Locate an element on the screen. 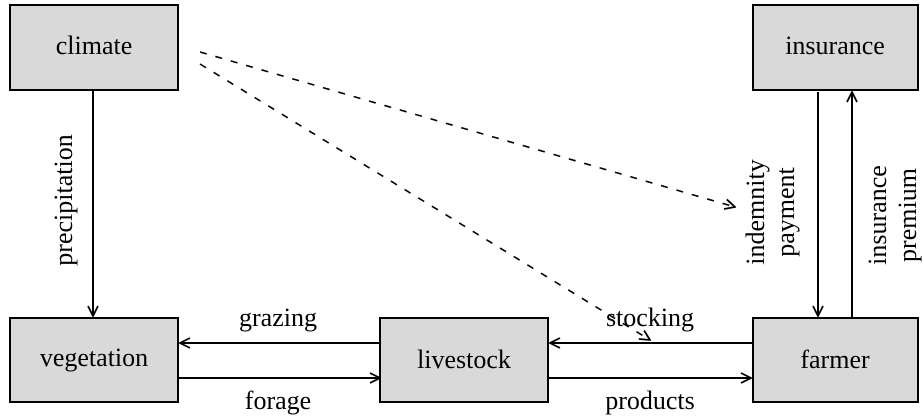 Image resolution: width=923 pixels, height=417 pixels. node-label: climate is located at coordinates (94, 45).